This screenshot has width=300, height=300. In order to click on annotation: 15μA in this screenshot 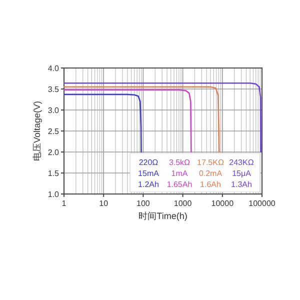, I will do `click(242, 173)`.